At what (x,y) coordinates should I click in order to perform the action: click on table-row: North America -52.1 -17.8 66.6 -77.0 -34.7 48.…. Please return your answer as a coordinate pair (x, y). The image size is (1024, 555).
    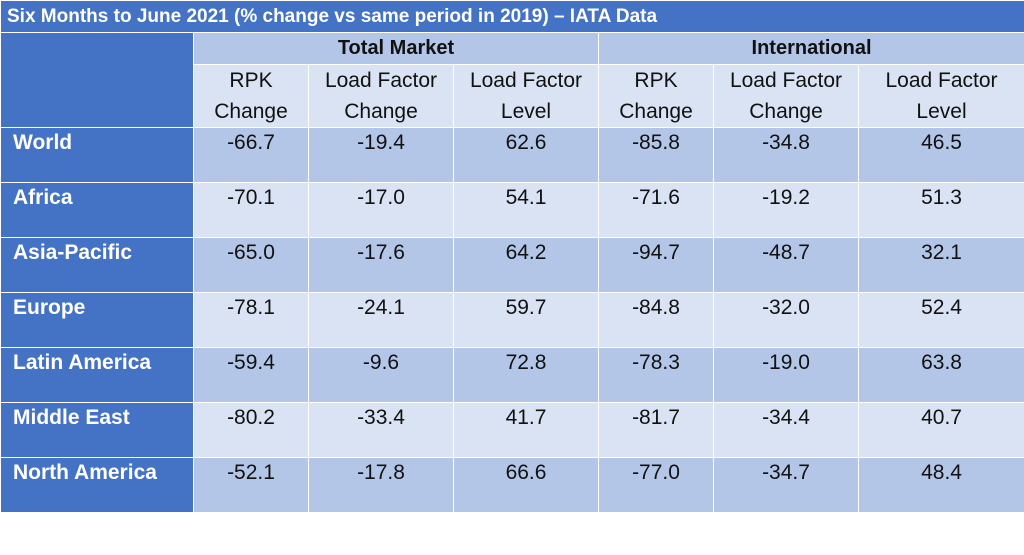
    Looking at the image, I should click on (512, 485).